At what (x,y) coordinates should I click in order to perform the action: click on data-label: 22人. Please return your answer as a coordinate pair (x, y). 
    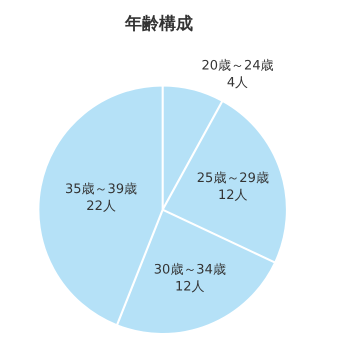
    Looking at the image, I should click on (101, 206).